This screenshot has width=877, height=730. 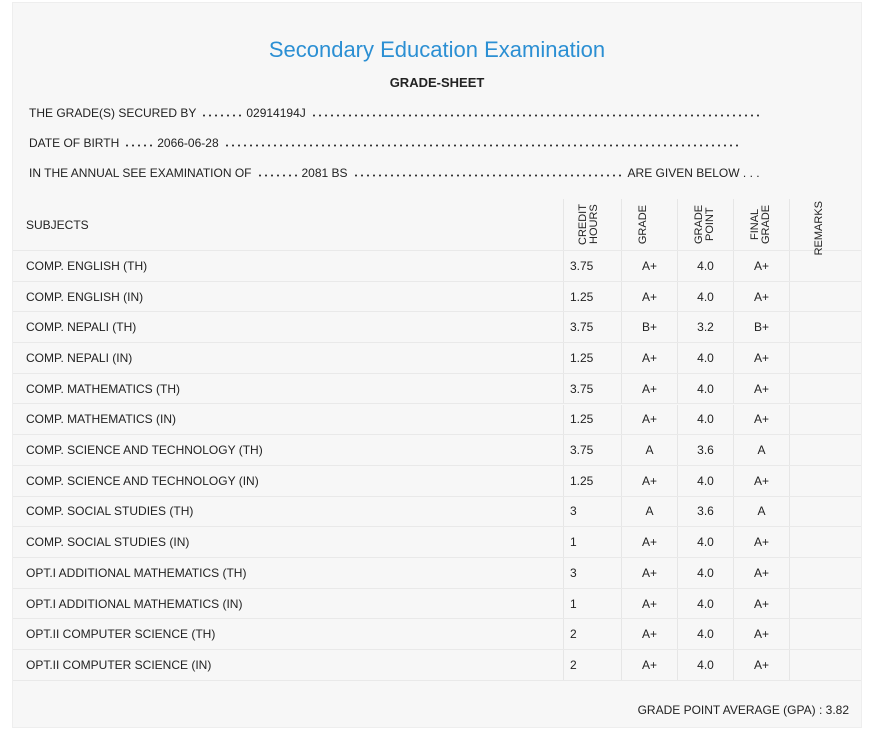 What do you see at coordinates (387, 143) in the screenshot?
I see `info-line: DATE OF BIRTH 2066-06-28` at bounding box center [387, 143].